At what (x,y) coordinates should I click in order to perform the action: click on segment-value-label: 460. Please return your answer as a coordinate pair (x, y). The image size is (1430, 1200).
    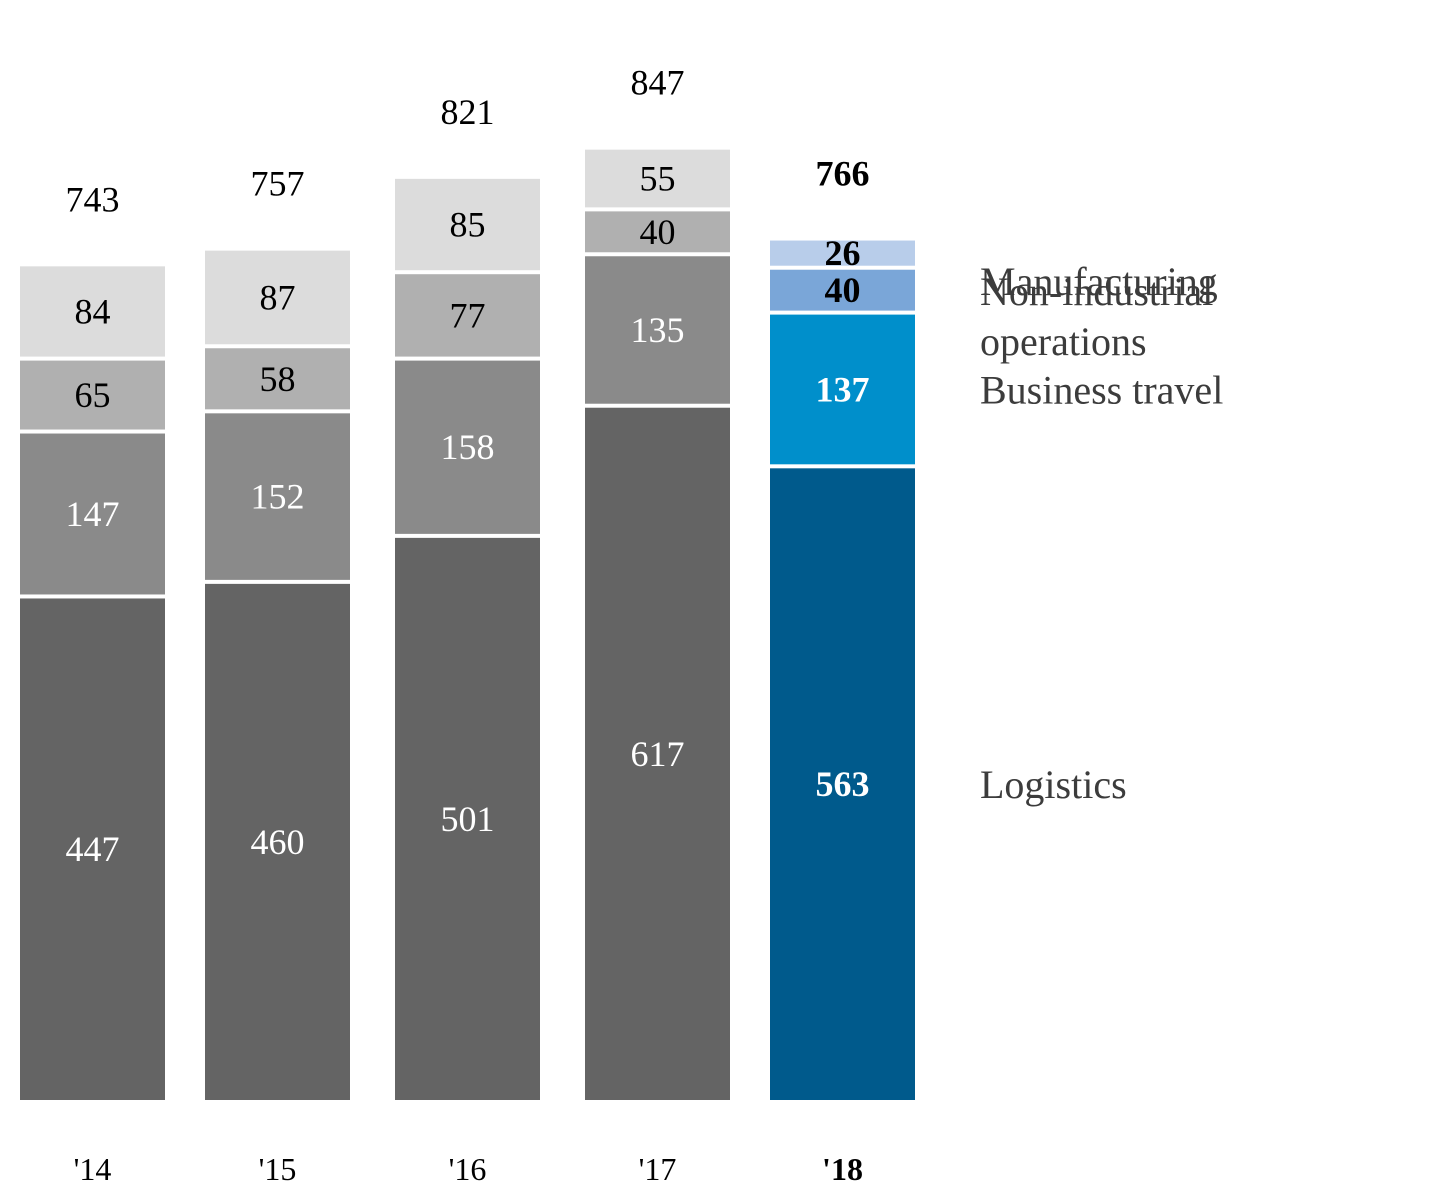
    Looking at the image, I should click on (278, 842).